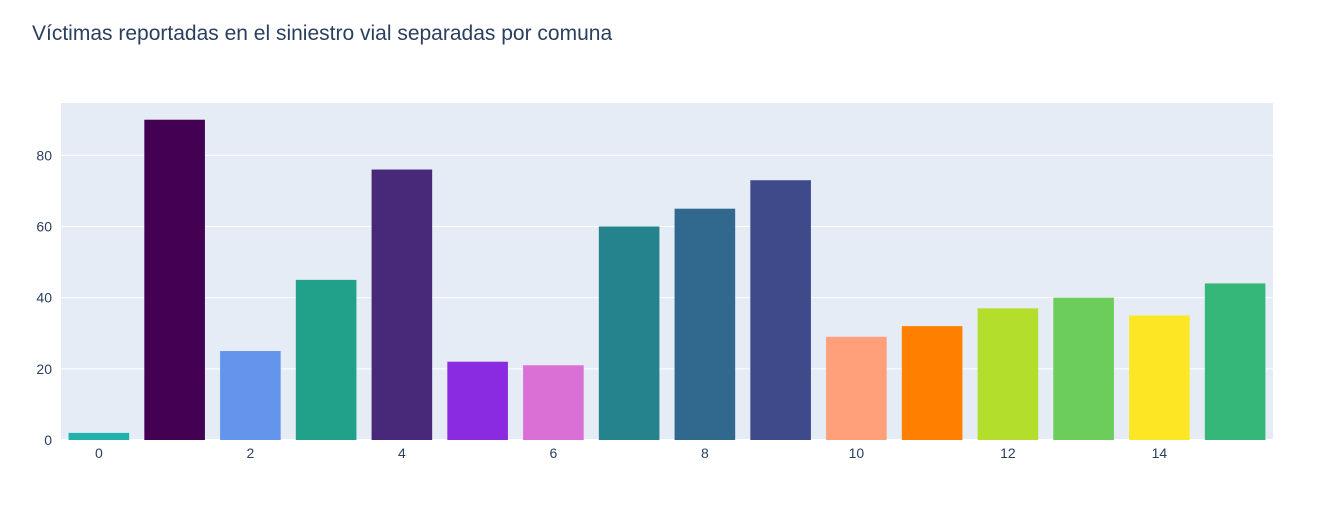 The height and width of the screenshot is (518, 1332). I want to click on y-tick-label: 40, so click(44, 298).